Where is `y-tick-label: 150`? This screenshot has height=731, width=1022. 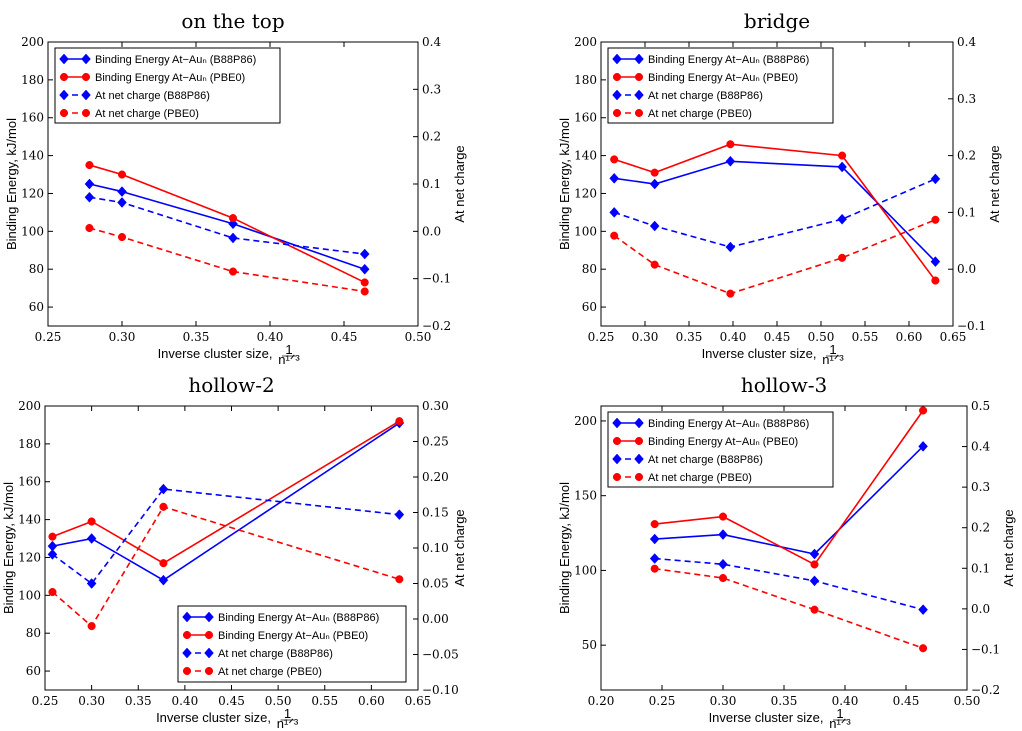 y-tick-label: 150 is located at coordinates (585, 496).